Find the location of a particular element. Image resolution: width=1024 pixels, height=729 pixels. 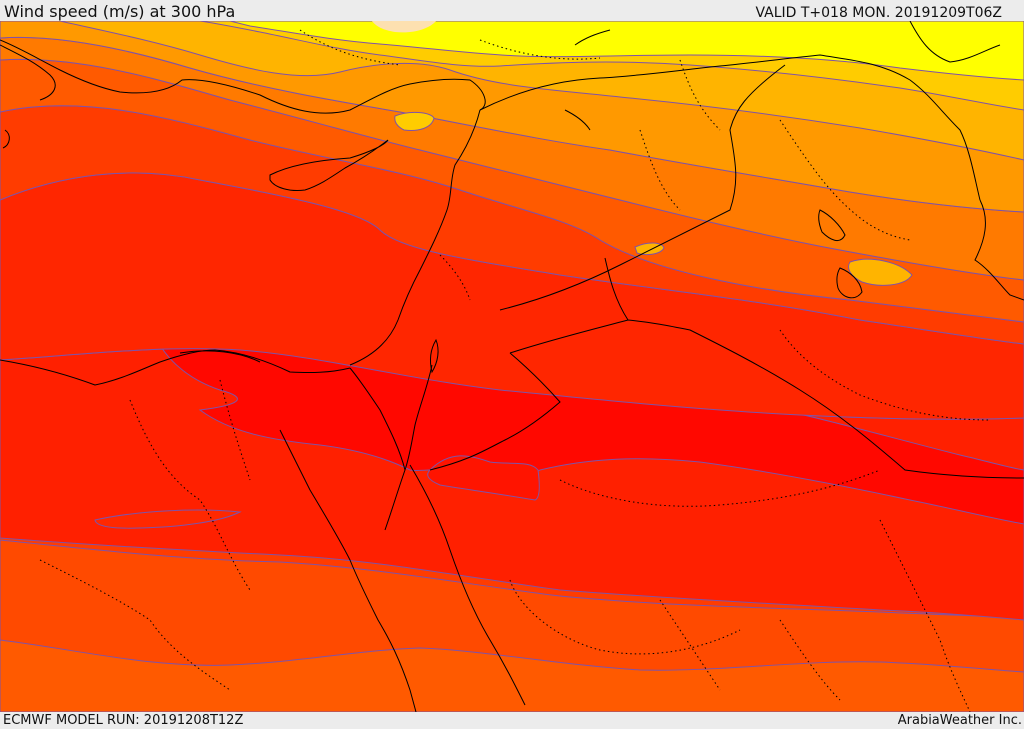

wind-band-n9 is located at coordinates (404, 27).